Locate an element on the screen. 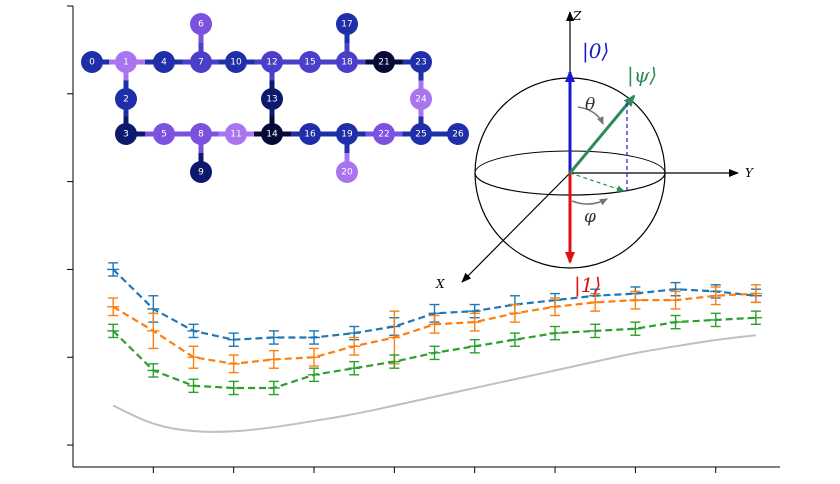 The width and height of the screenshot is (840, 484). theta-label: θ is located at coordinates (590, 105).